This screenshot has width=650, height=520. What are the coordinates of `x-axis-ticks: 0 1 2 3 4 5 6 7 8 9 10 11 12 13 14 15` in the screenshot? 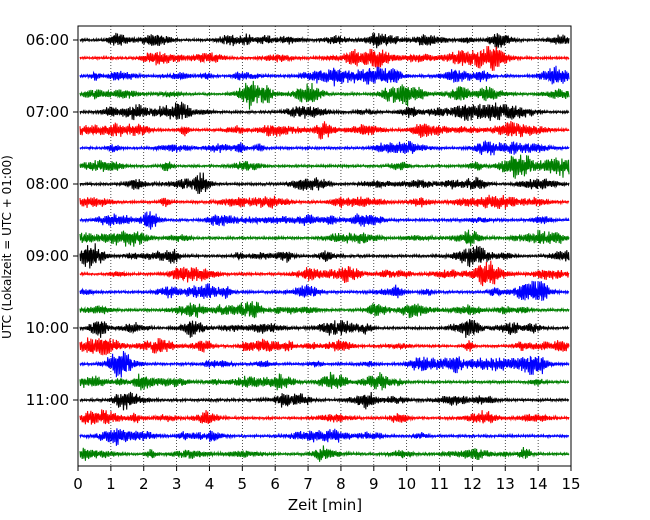 It's located at (327, 479).